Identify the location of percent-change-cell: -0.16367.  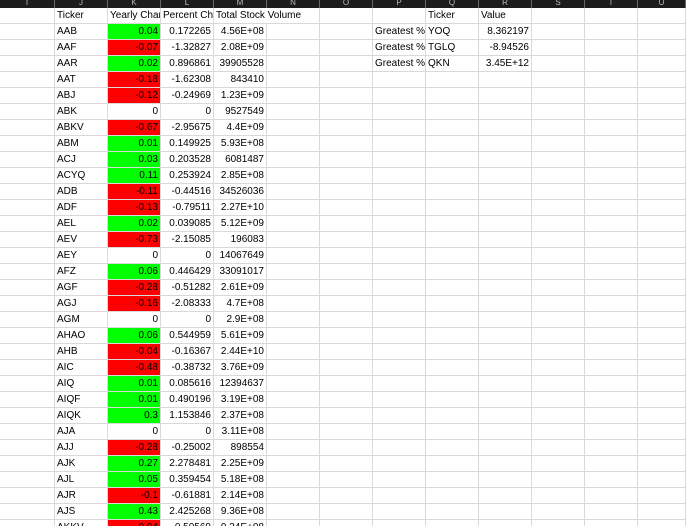
(187, 352).